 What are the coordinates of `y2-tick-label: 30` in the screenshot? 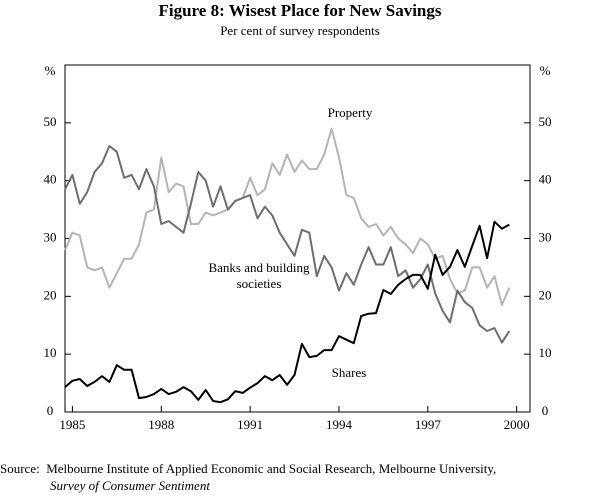 It's located at (545, 236).